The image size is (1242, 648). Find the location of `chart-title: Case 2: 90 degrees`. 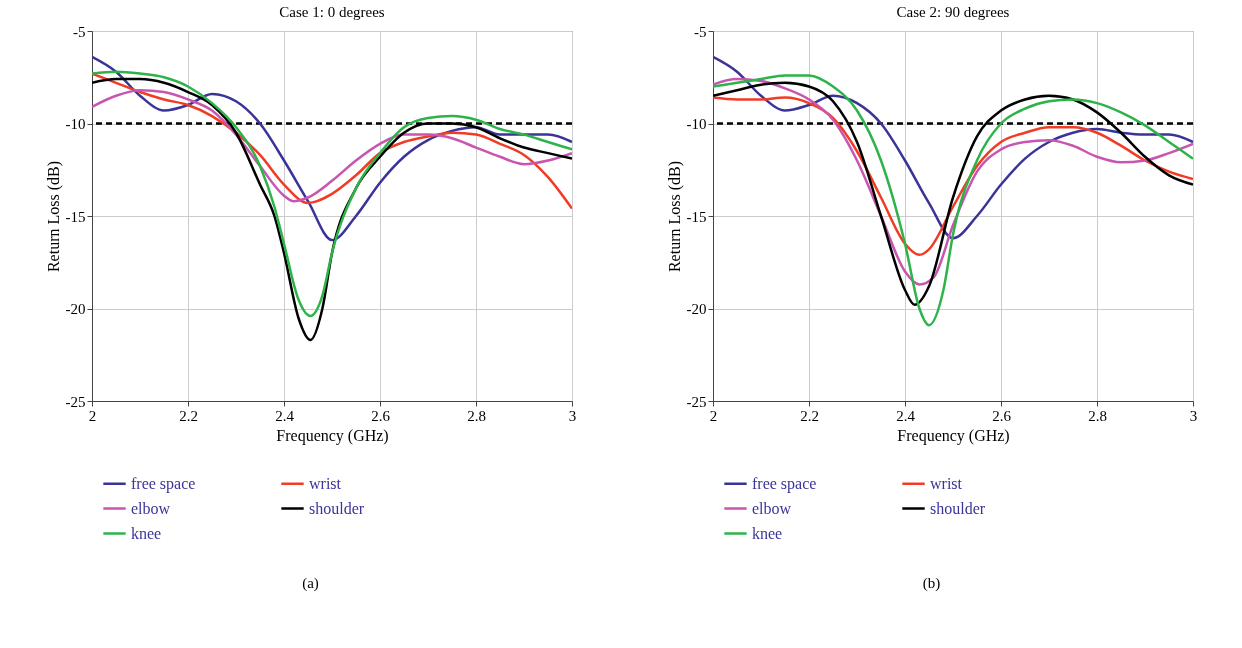

chart-title: Case 2: 90 degrees is located at coordinates (953, 12).